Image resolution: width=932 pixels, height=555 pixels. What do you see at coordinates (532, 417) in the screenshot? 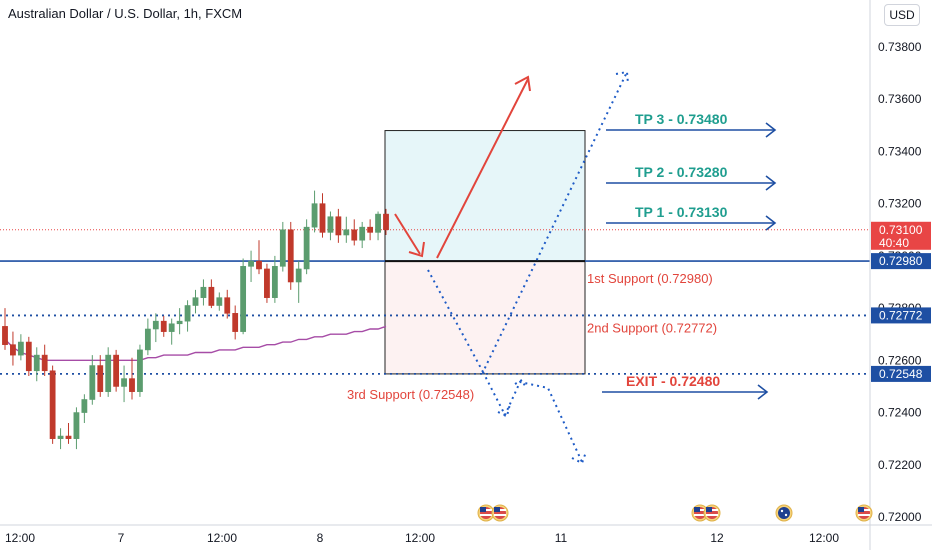
I see `scenario-path-down` at bounding box center [532, 417].